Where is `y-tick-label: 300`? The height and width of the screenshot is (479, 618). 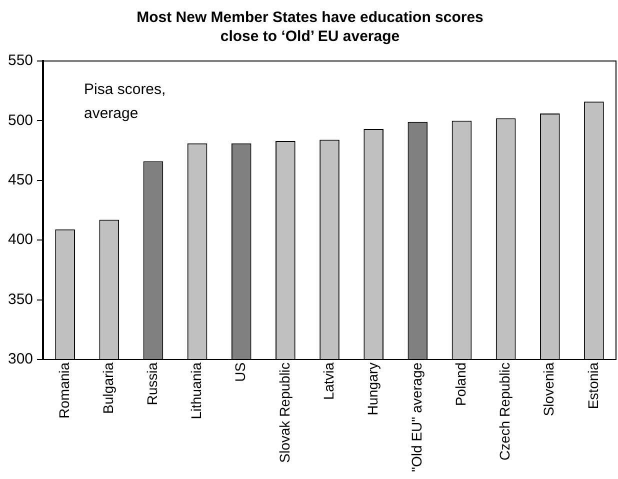 y-tick-label: 300 is located at coordinates (21, 359).